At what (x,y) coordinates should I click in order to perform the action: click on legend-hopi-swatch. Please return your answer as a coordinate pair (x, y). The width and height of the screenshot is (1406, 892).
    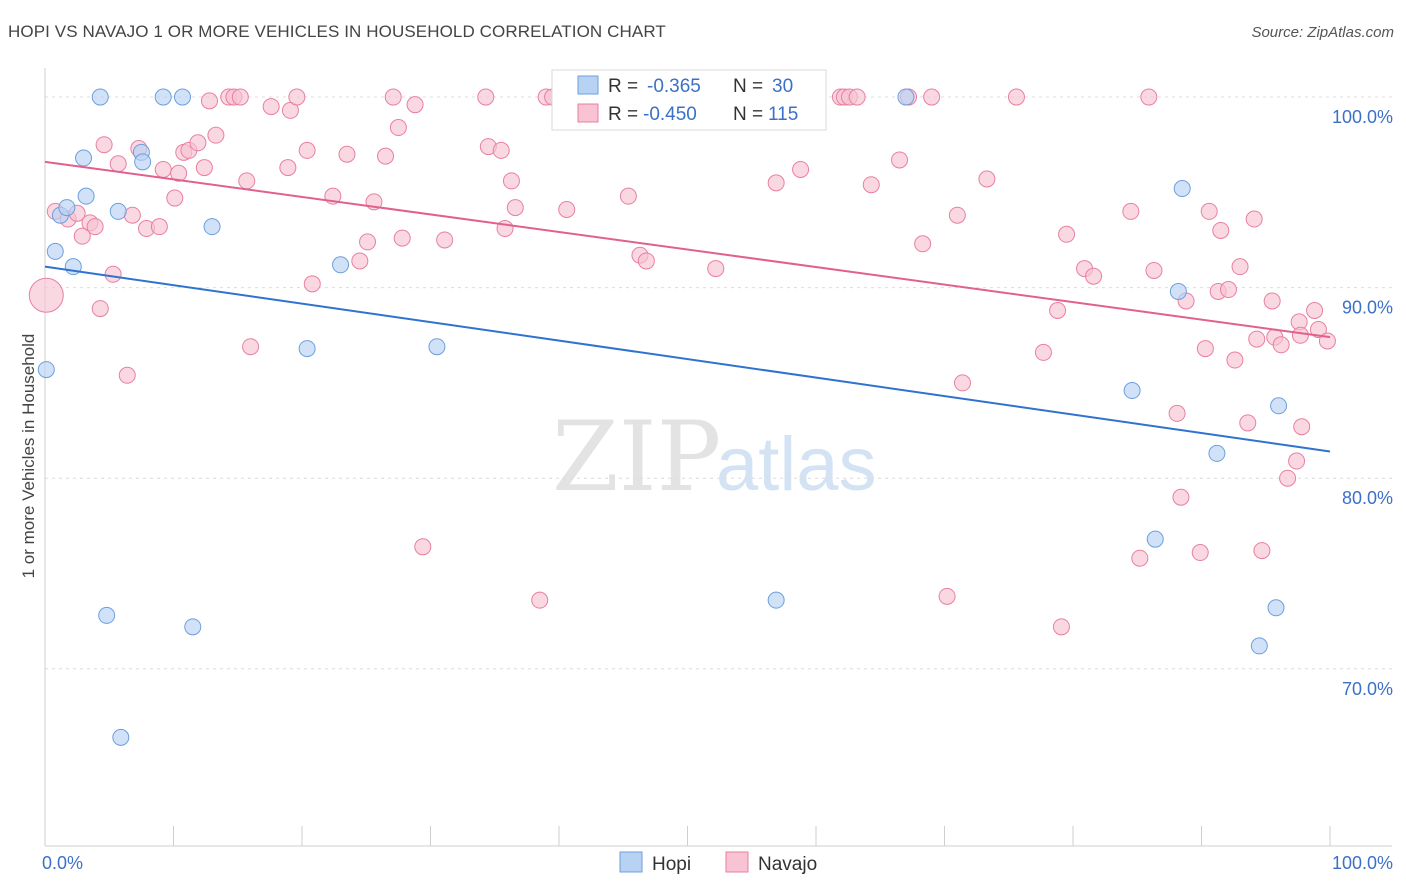
    Looking at the image, I should click on (631, 862).